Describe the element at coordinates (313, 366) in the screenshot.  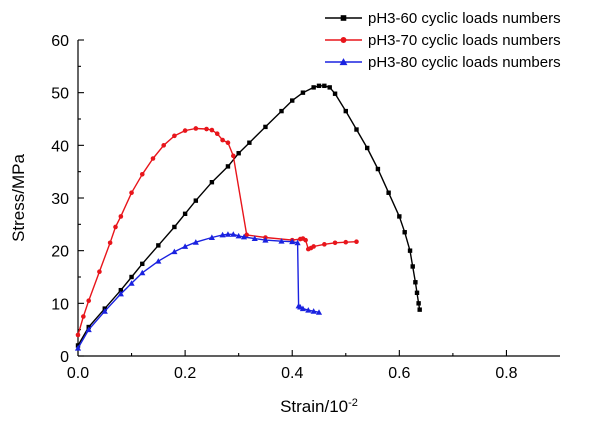
I see `x-axis: 0.0 0.2 0.4 0.6 0.8` at that location.